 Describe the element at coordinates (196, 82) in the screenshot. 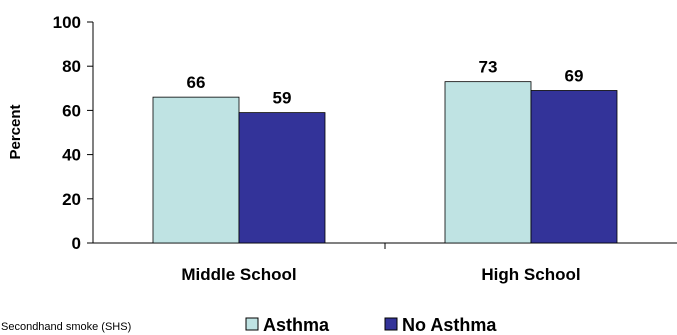

I see `data-label: 66` at that location.